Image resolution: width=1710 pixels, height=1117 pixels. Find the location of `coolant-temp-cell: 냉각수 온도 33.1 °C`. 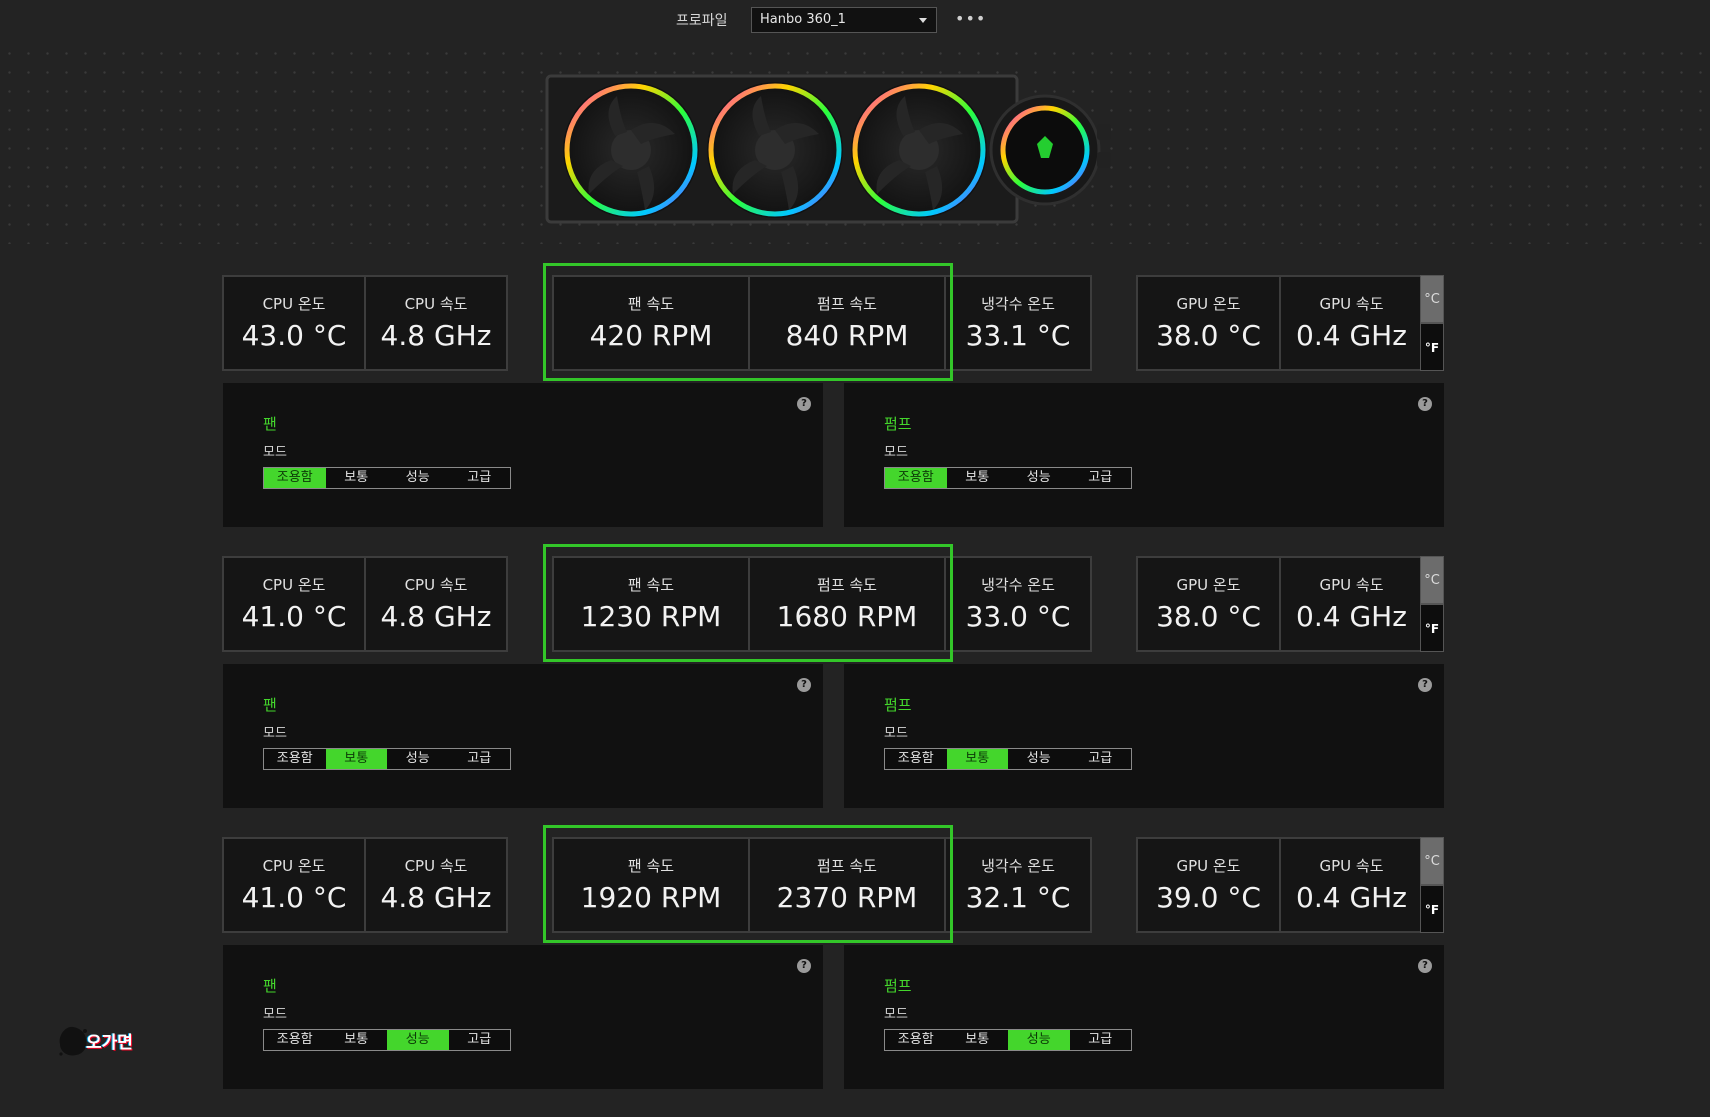

coolant-temp-cell: 냉각수 온도 33.1 °C is located at coordinates (1018, 323).